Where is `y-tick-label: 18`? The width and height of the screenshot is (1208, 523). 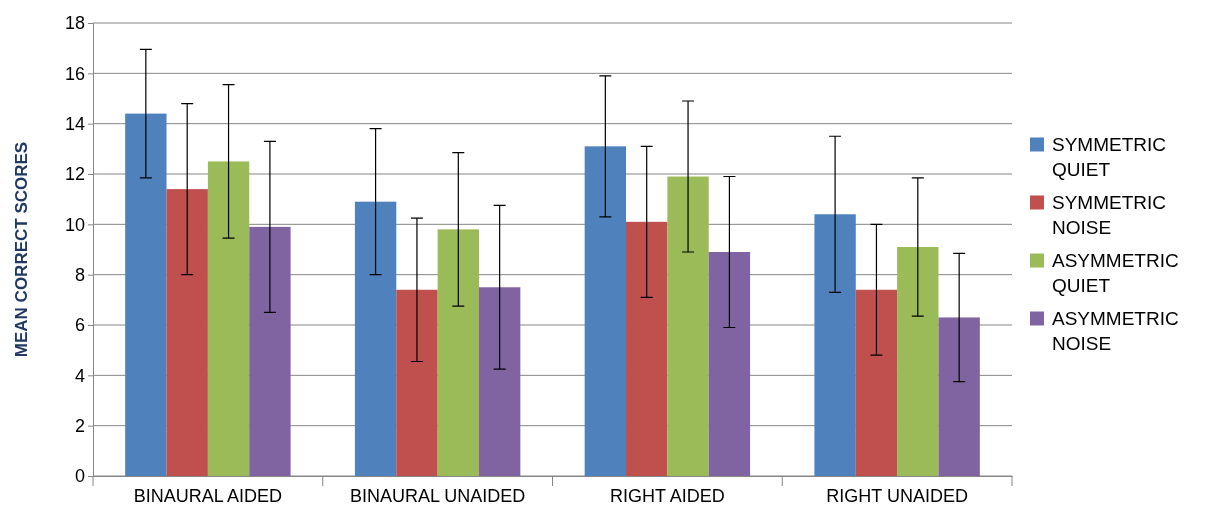
y-tick-label: 18 is located at coordinates (74, 23).